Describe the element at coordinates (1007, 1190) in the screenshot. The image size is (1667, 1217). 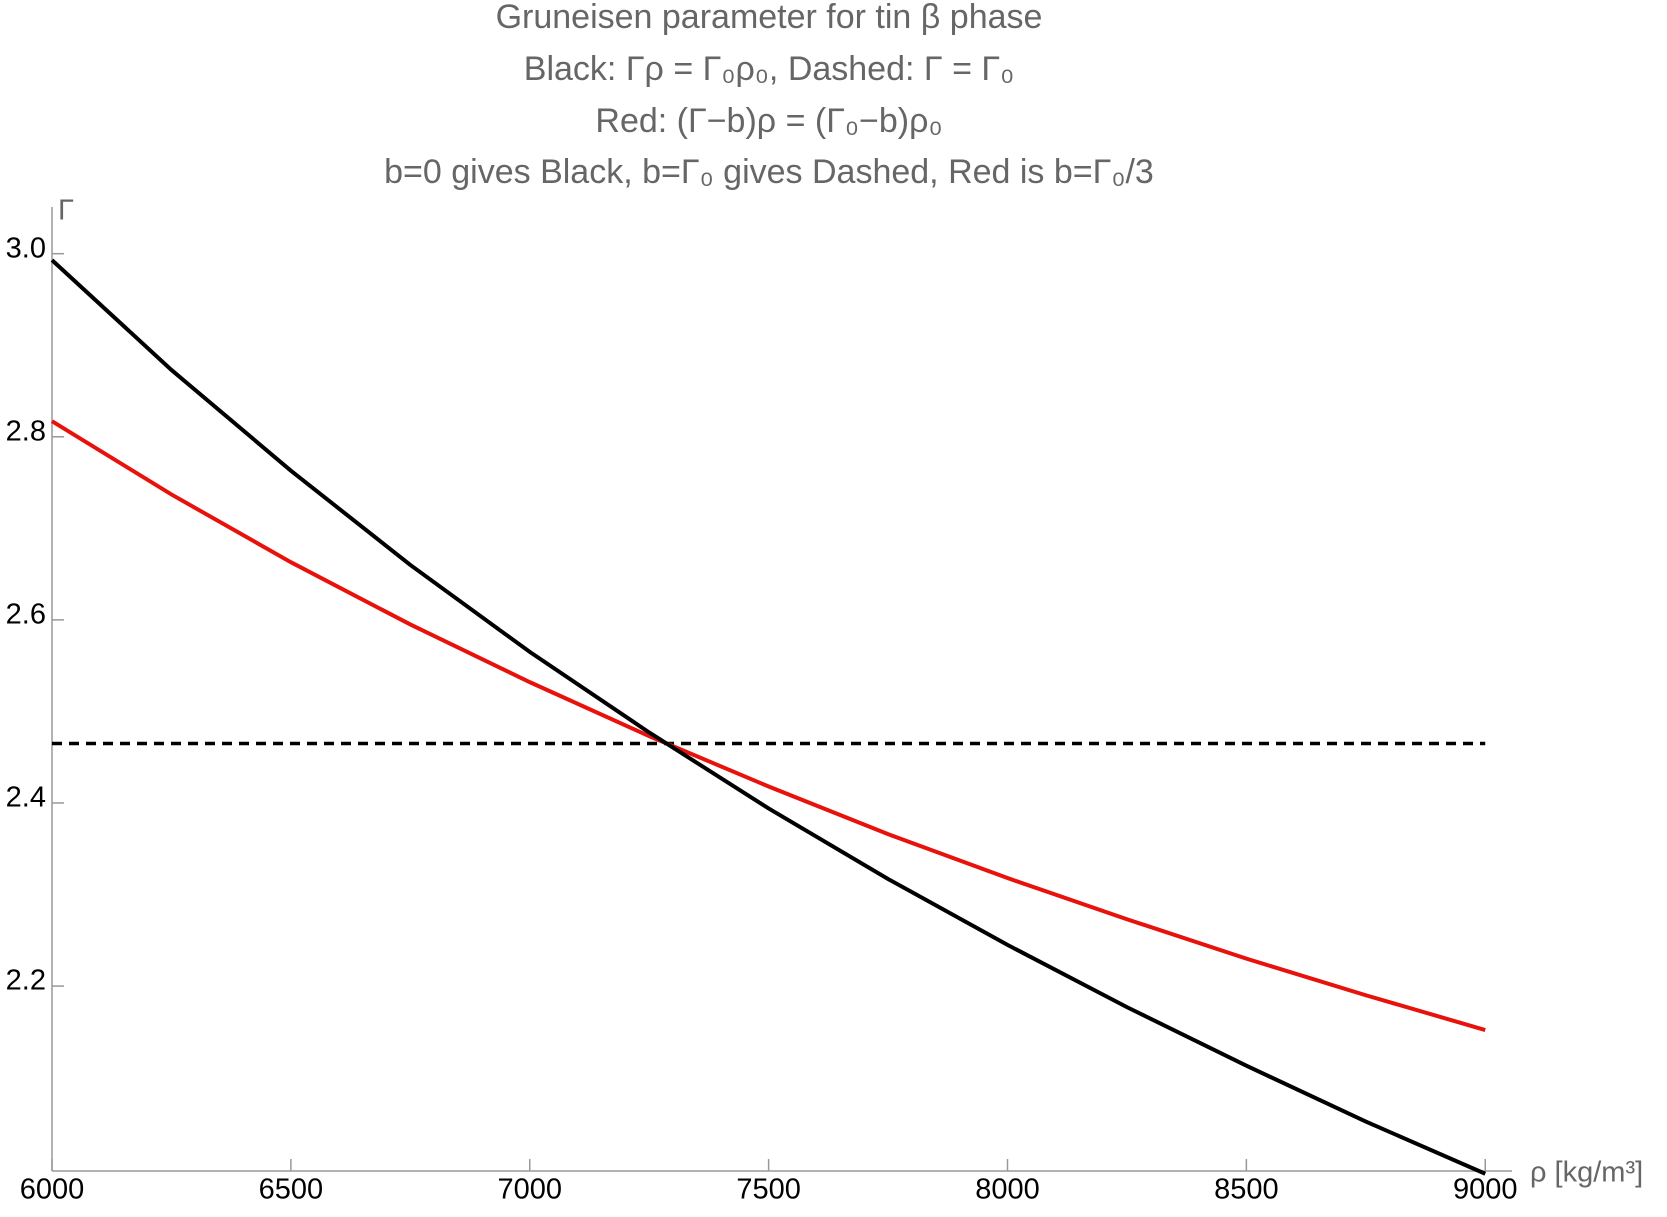
I see `x-tick-label: 8000` at that location.